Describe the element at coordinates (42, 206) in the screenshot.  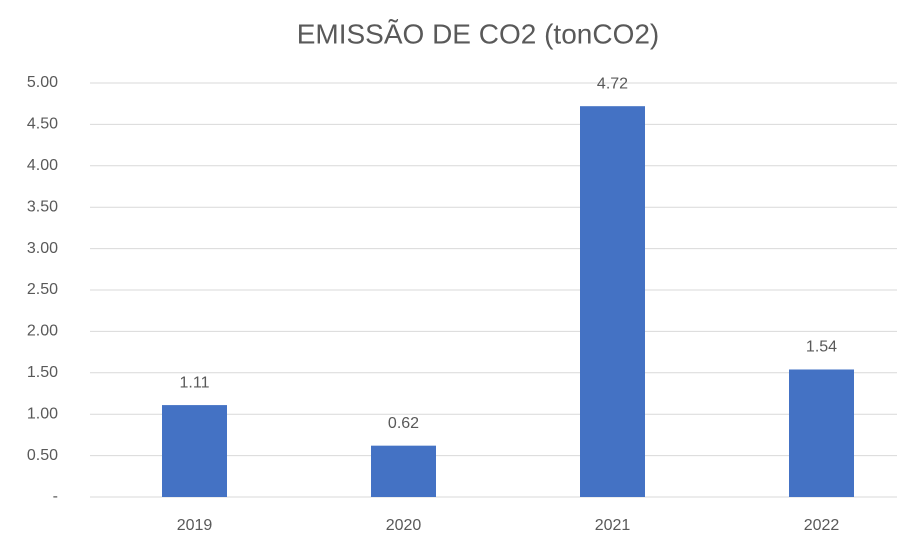
I see `y-tick-label: 3.50` at that location.